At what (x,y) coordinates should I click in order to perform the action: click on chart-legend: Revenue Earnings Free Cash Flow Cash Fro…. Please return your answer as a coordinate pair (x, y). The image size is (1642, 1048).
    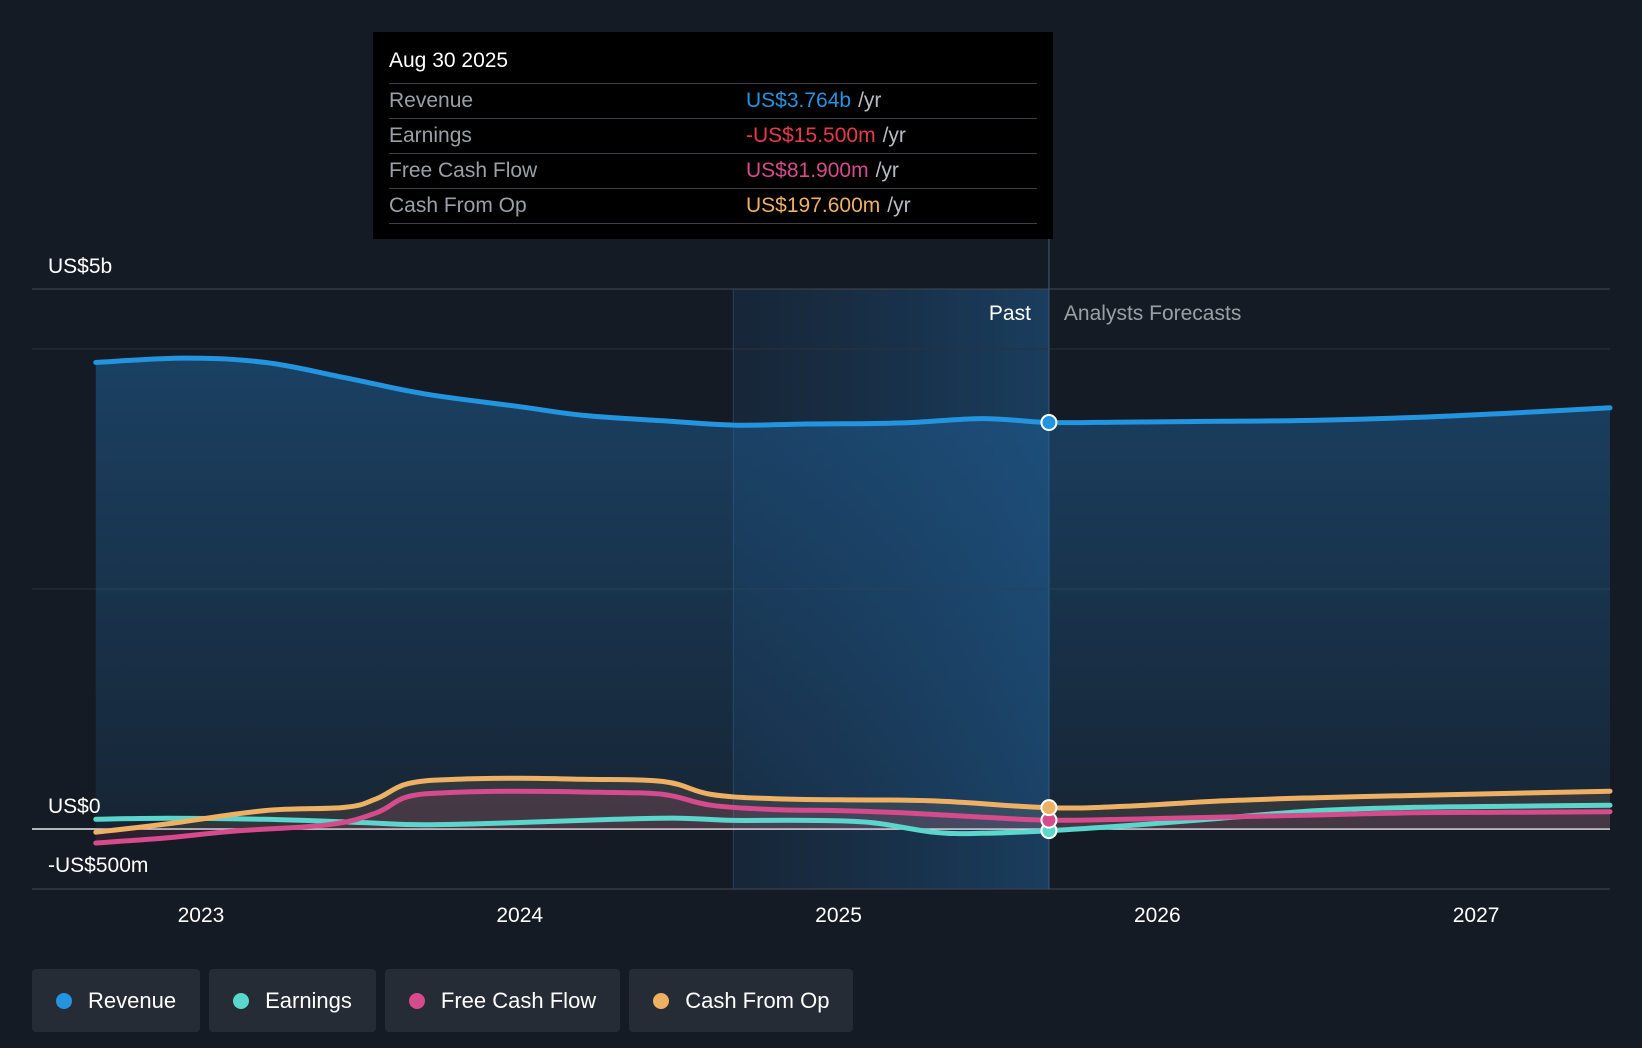
    Looking at the image, I should click on (443, 1000).